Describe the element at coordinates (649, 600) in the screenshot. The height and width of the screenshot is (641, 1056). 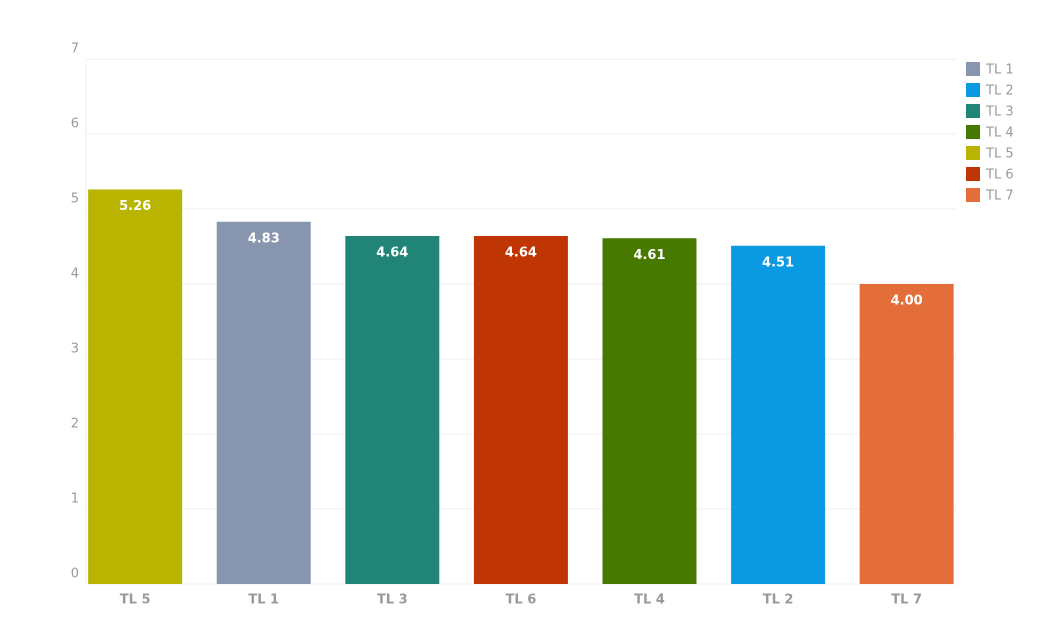
I see `x-tick-label: TL 4` at that location.